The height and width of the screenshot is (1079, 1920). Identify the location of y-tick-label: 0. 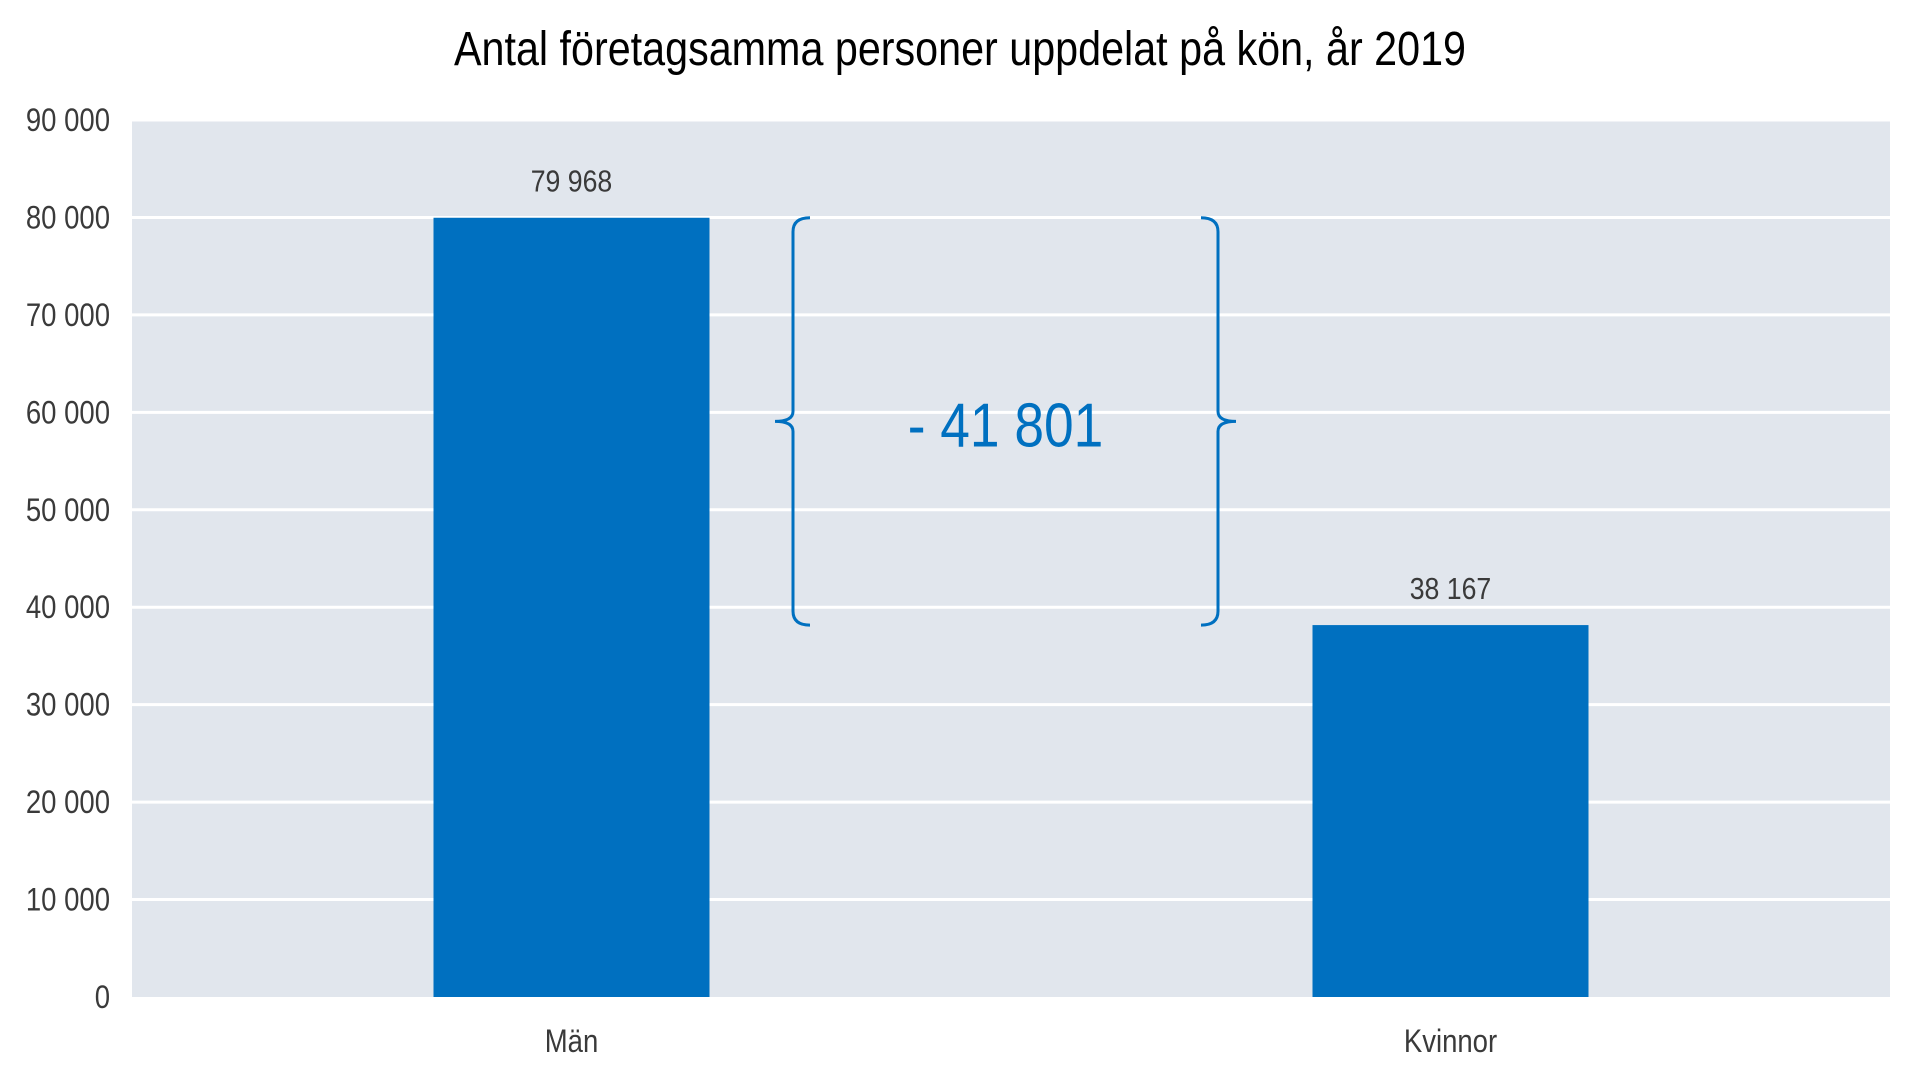
(102, 997).